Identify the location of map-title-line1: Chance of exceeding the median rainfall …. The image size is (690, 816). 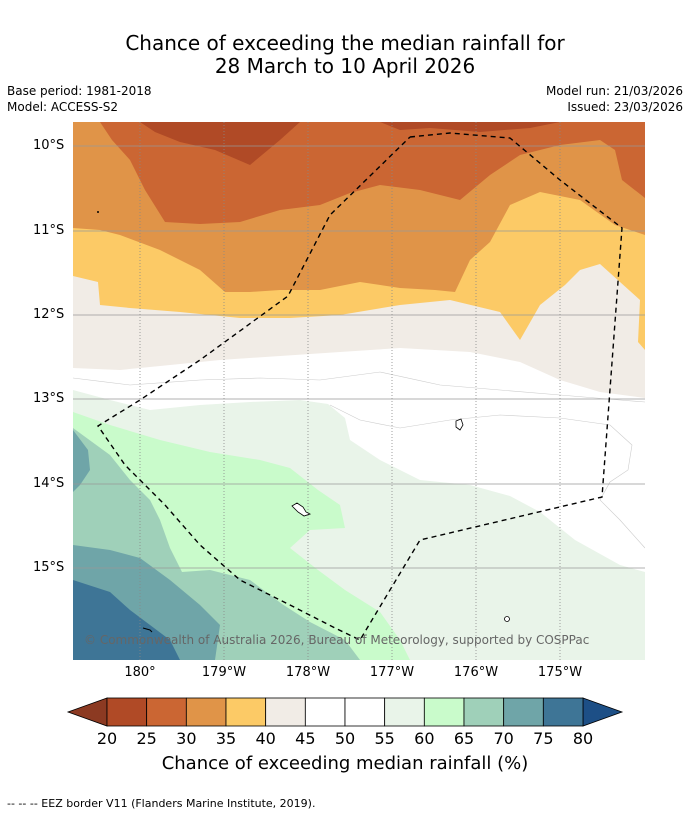
(345, 43).